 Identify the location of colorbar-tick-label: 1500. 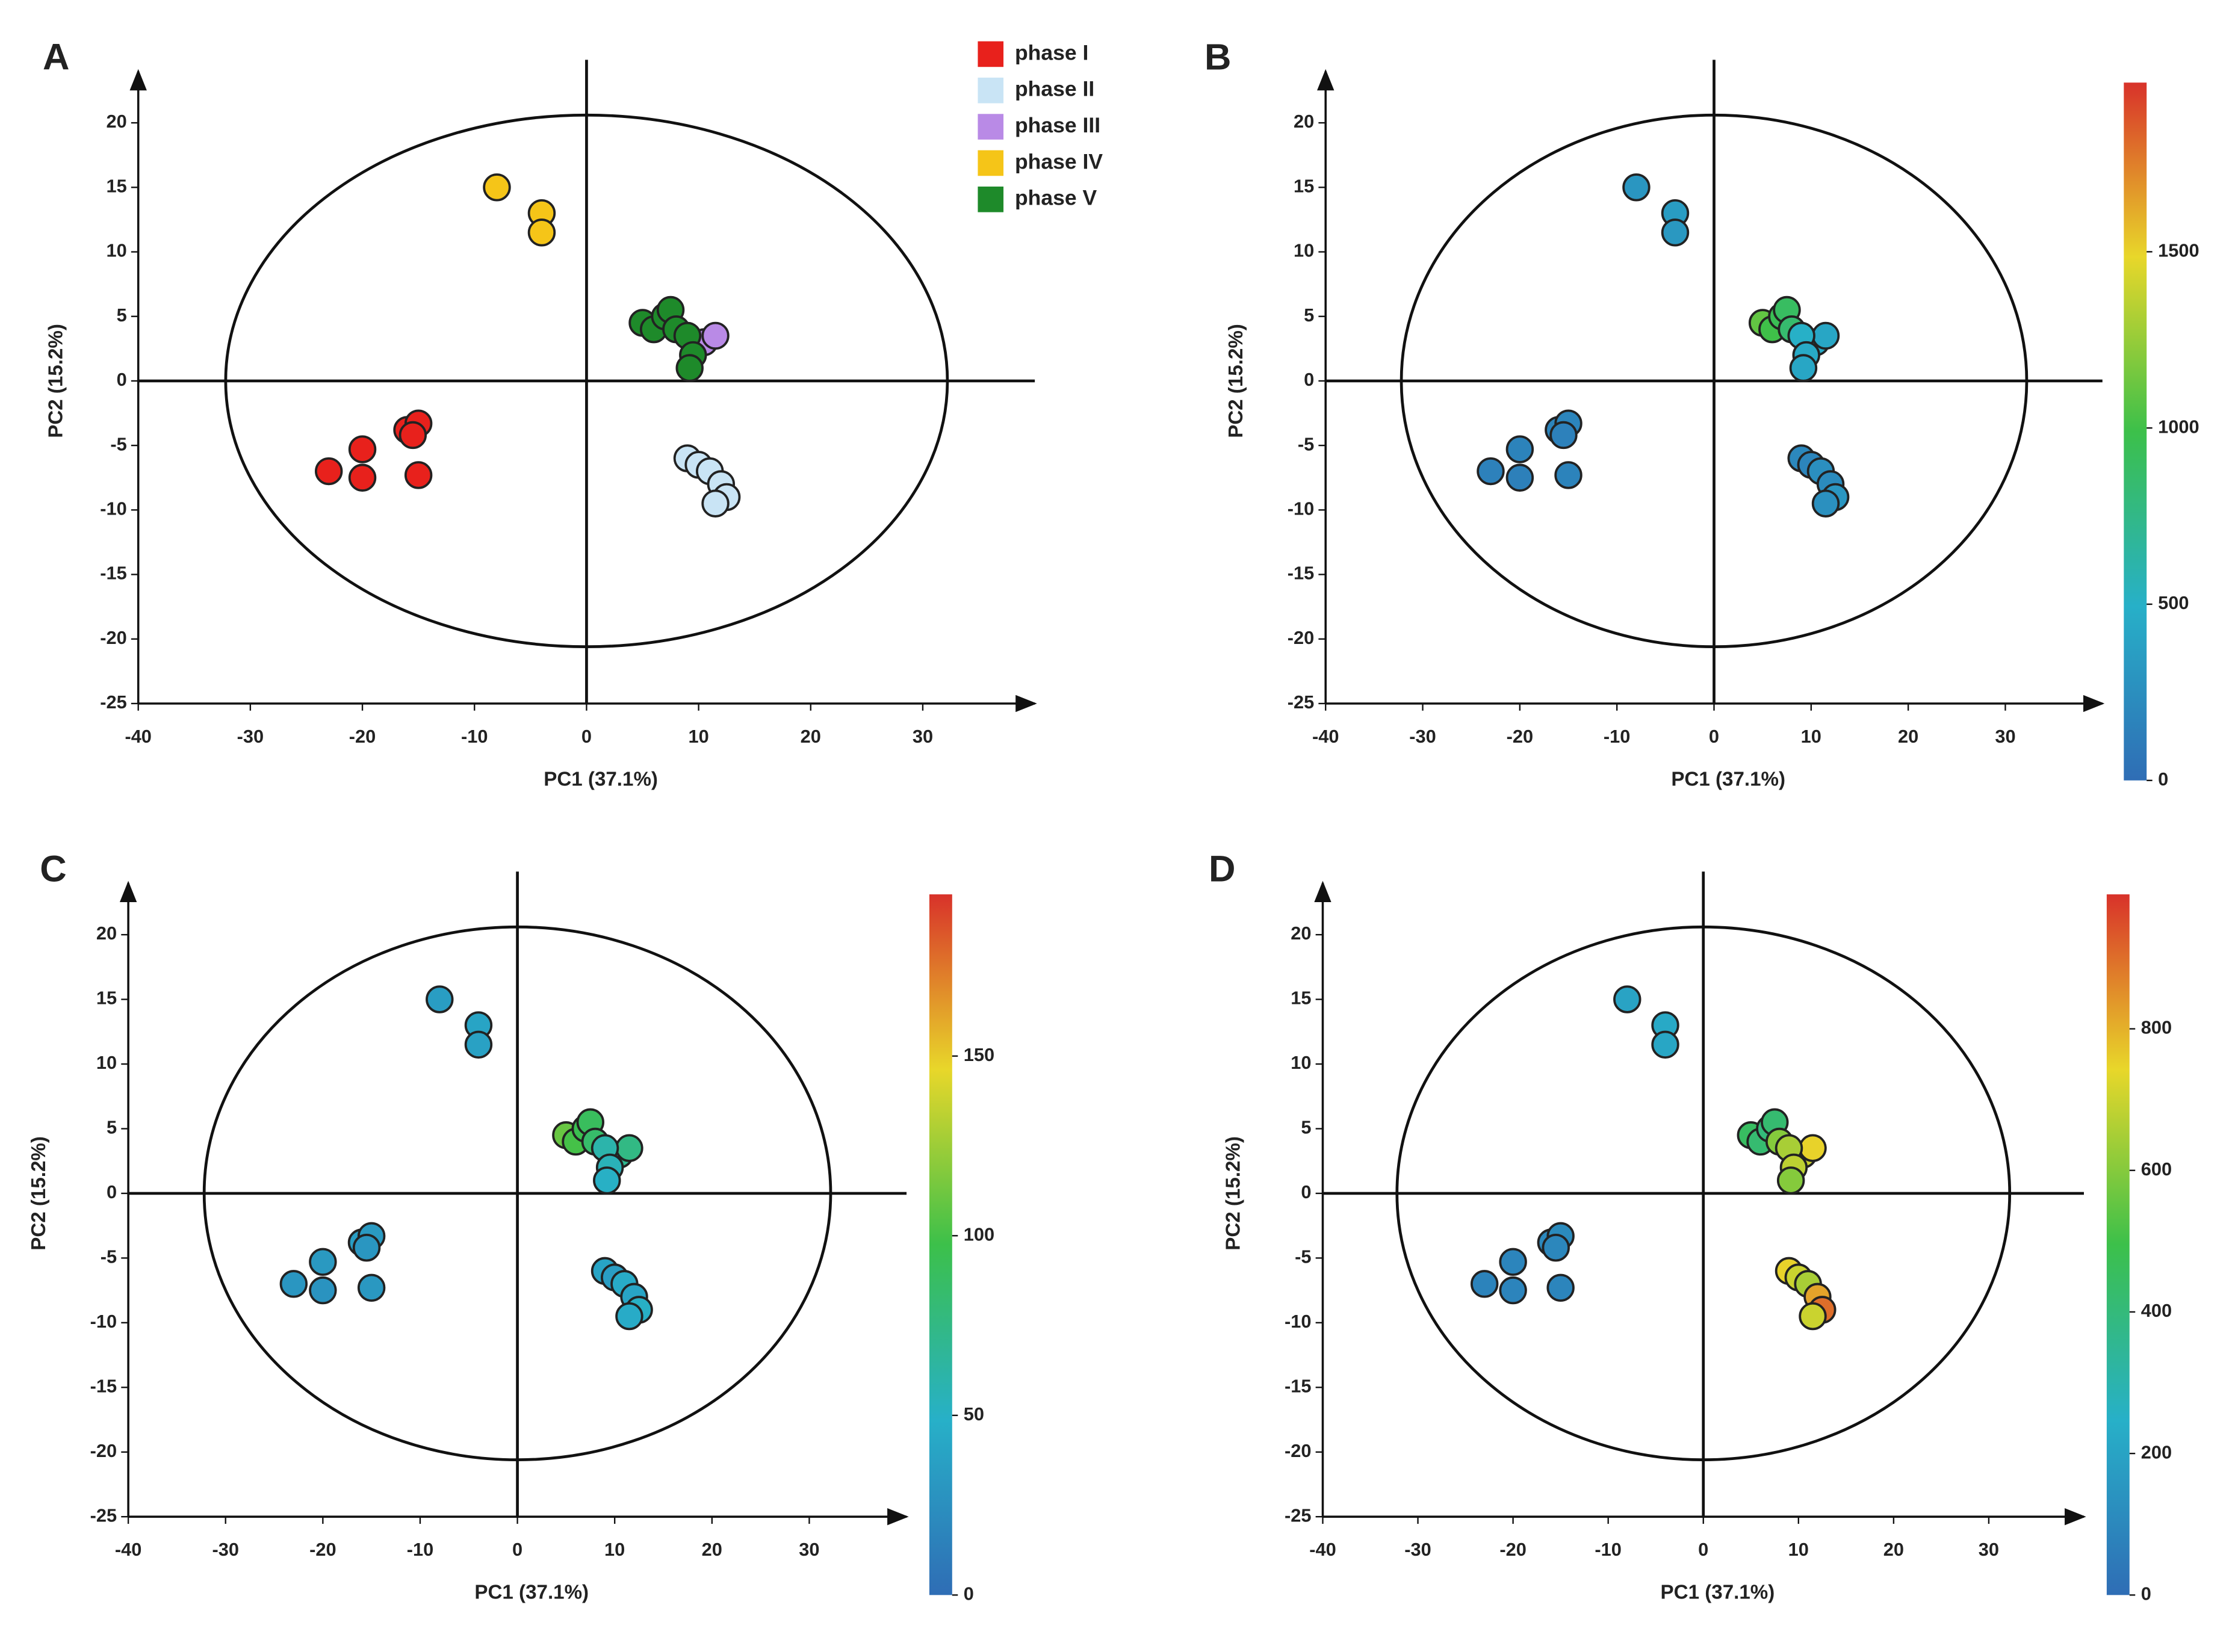
(2178, 251).